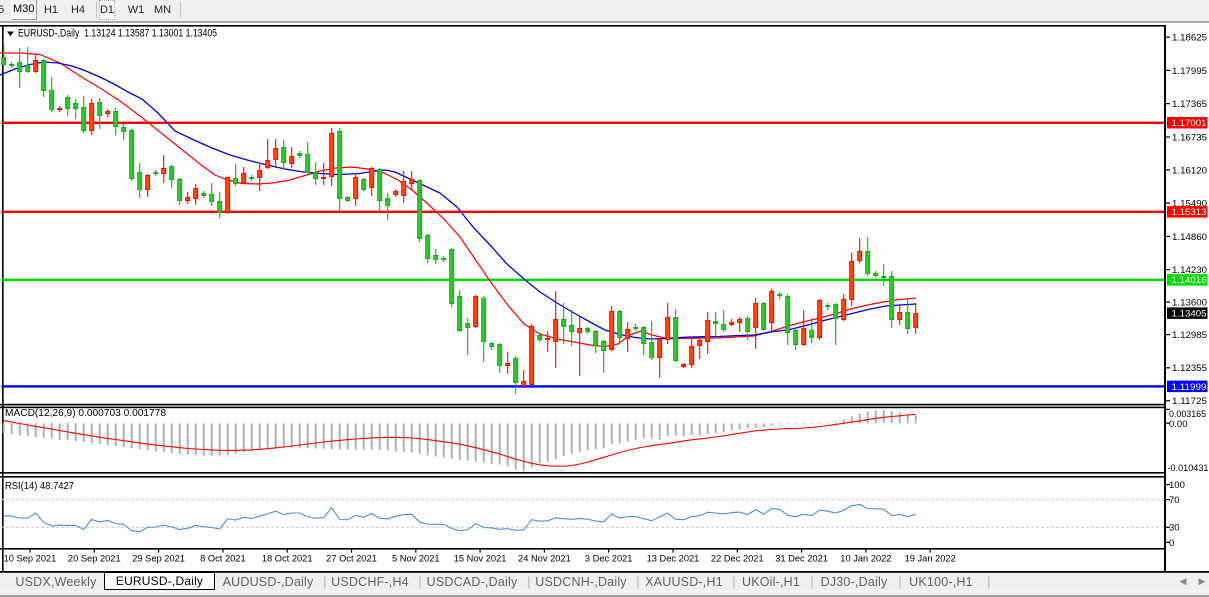 The height and width of the screenshot is (597, 1209). I want to click on svg-text: 19 Jan 2022, so click(930, 559).